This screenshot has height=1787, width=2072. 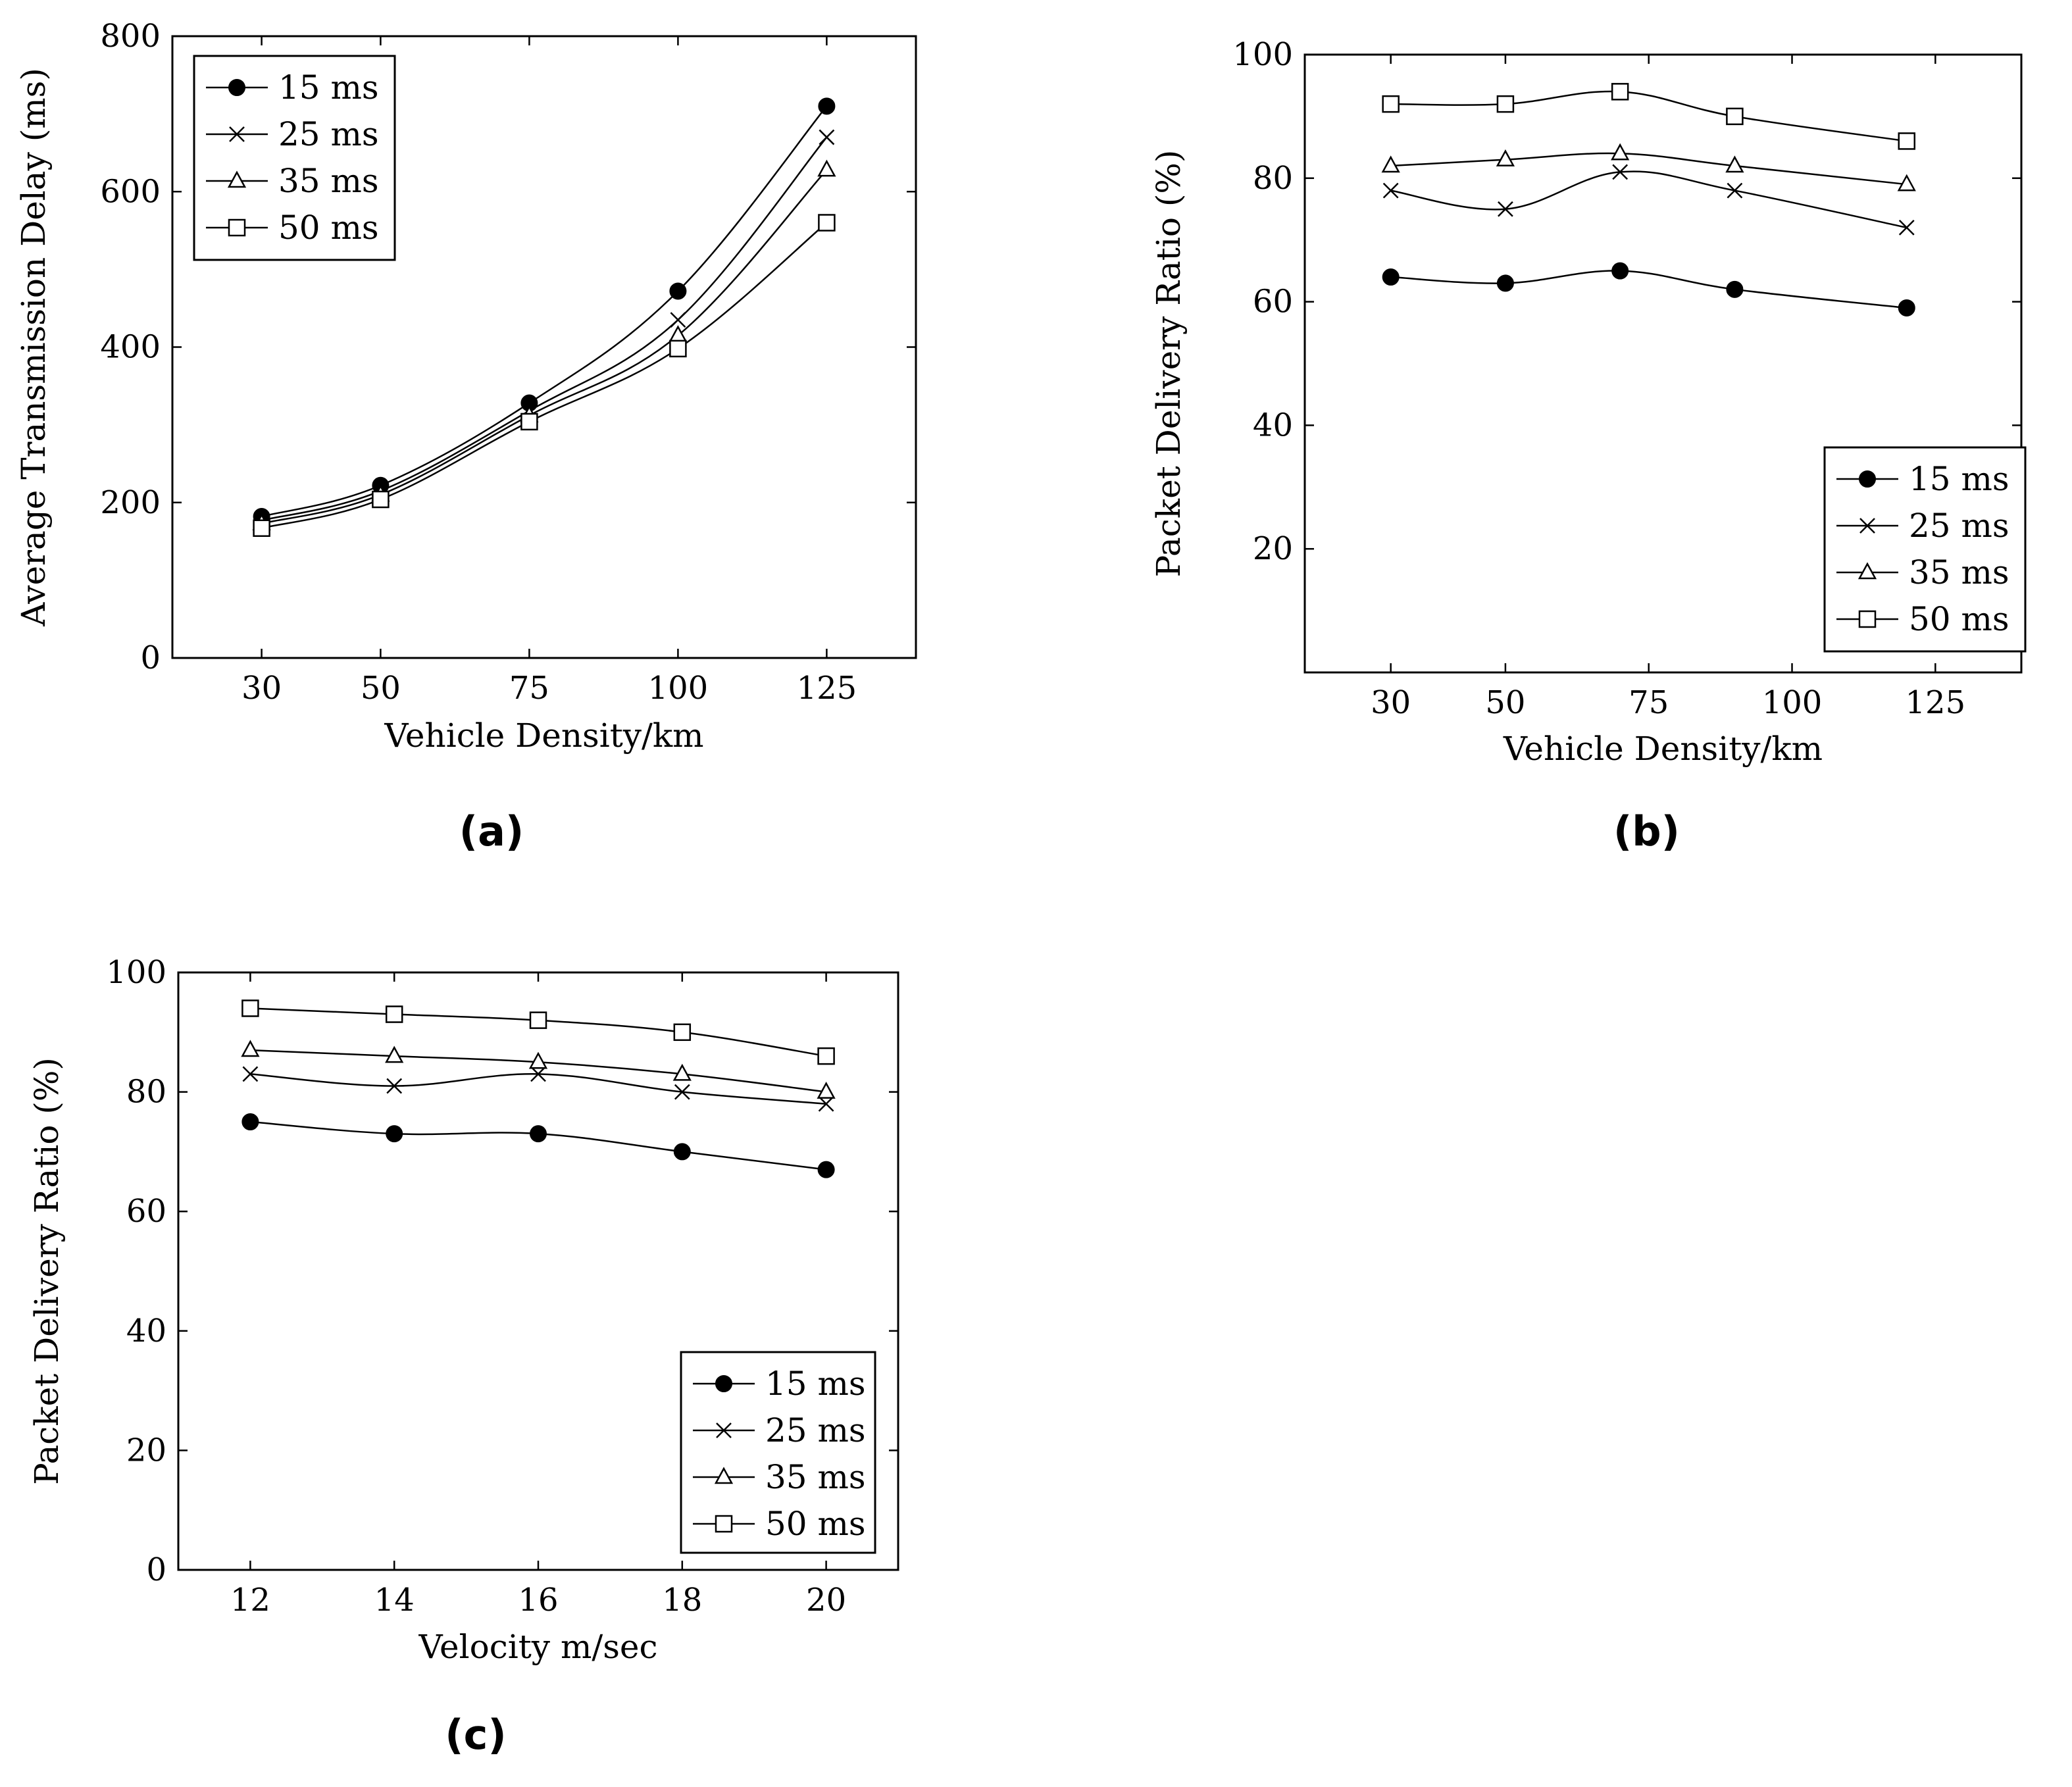 What do you see at coordinates (156, 1570) in the screenshot?
I see `y-tick-label: 0` at bounding box center [156, 1570].